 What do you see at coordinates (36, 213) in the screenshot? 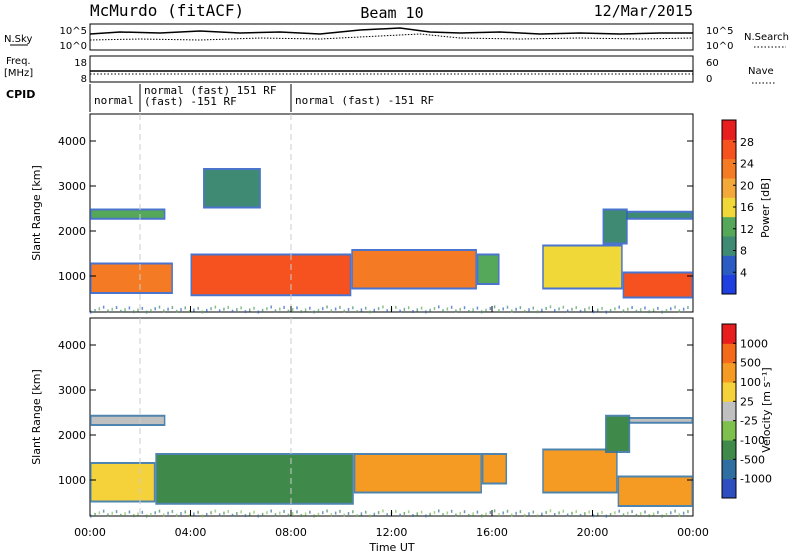
I see `power-ylabel: Slant Range [km]` at bounding box center [36, 213].